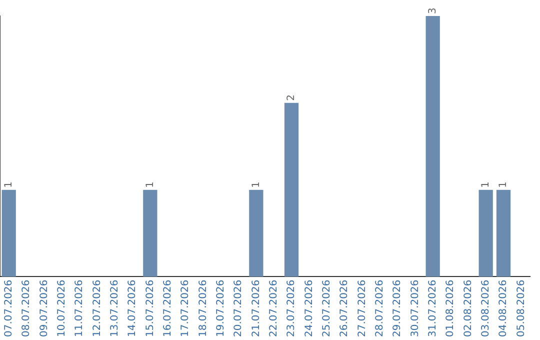 This screenshot has width=540, height=340. I want to click on x-tick-label: 07.07.2026, so click(8, 309).